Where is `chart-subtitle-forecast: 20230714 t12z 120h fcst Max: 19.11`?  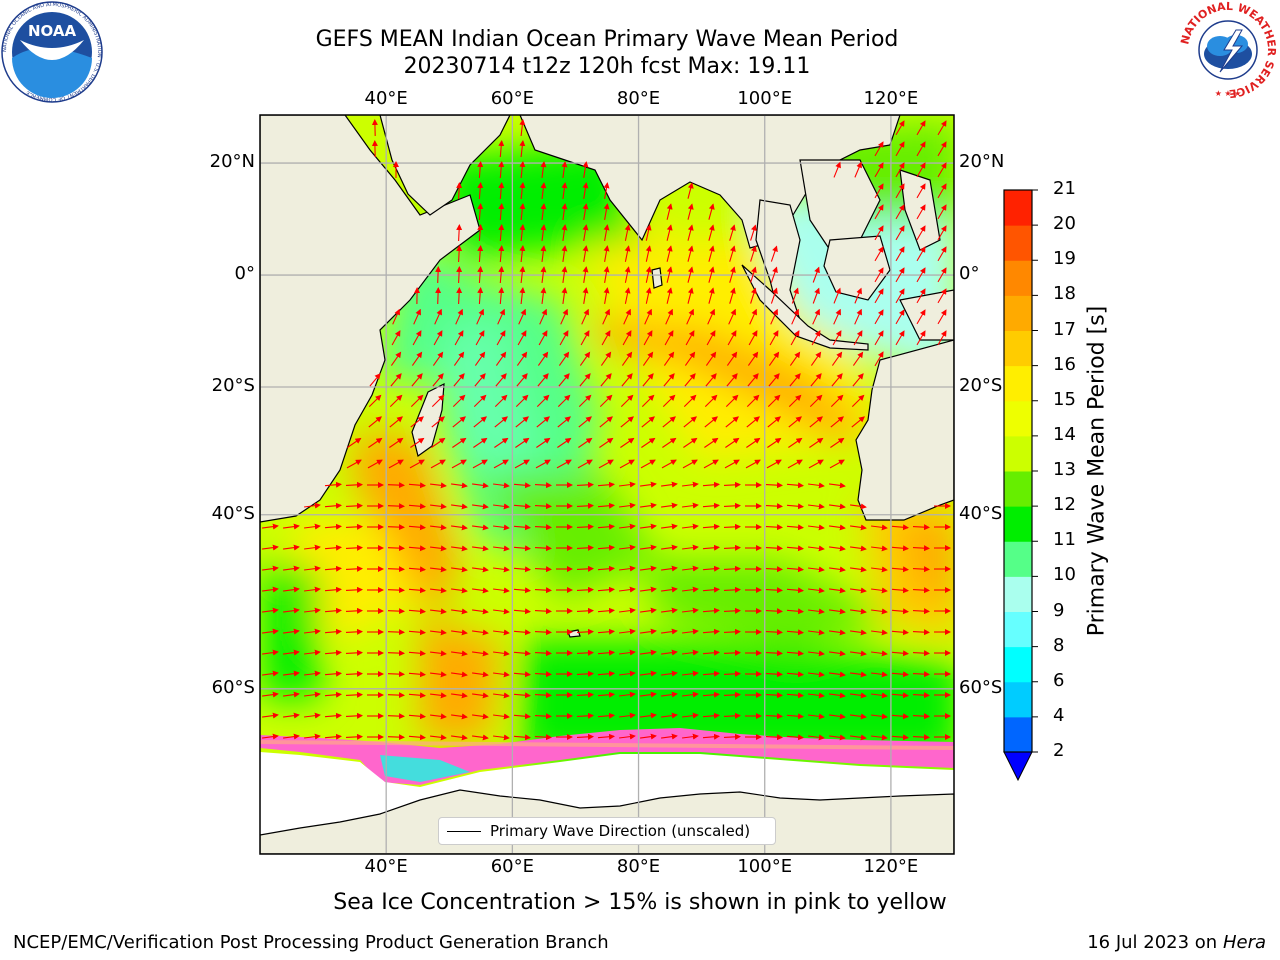
chart-subtitle-forecast: 20230714 t12z 120h fcst Max: 19.11 is located at coordinates (607, 66).